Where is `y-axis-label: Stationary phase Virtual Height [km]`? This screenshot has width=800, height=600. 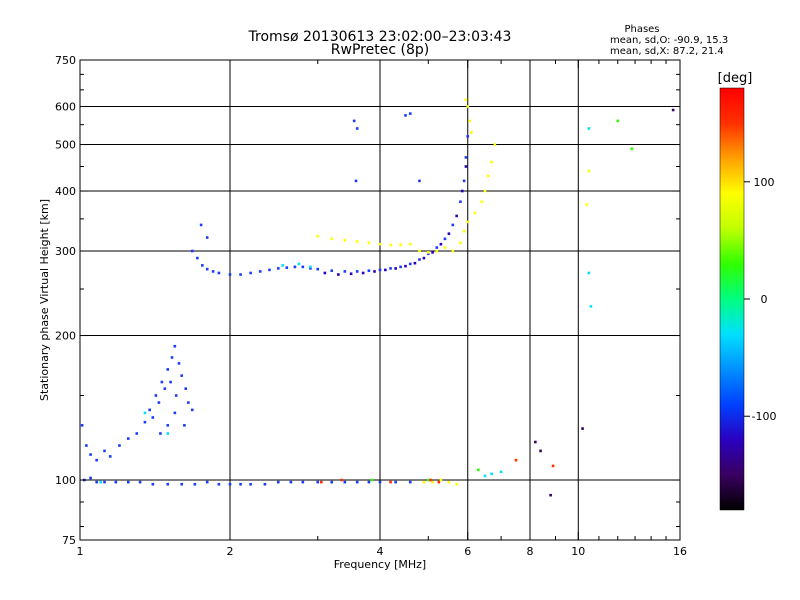 y-axis-label: Stationary phase Virtual Height [km] is located at coordinates (44, 300).